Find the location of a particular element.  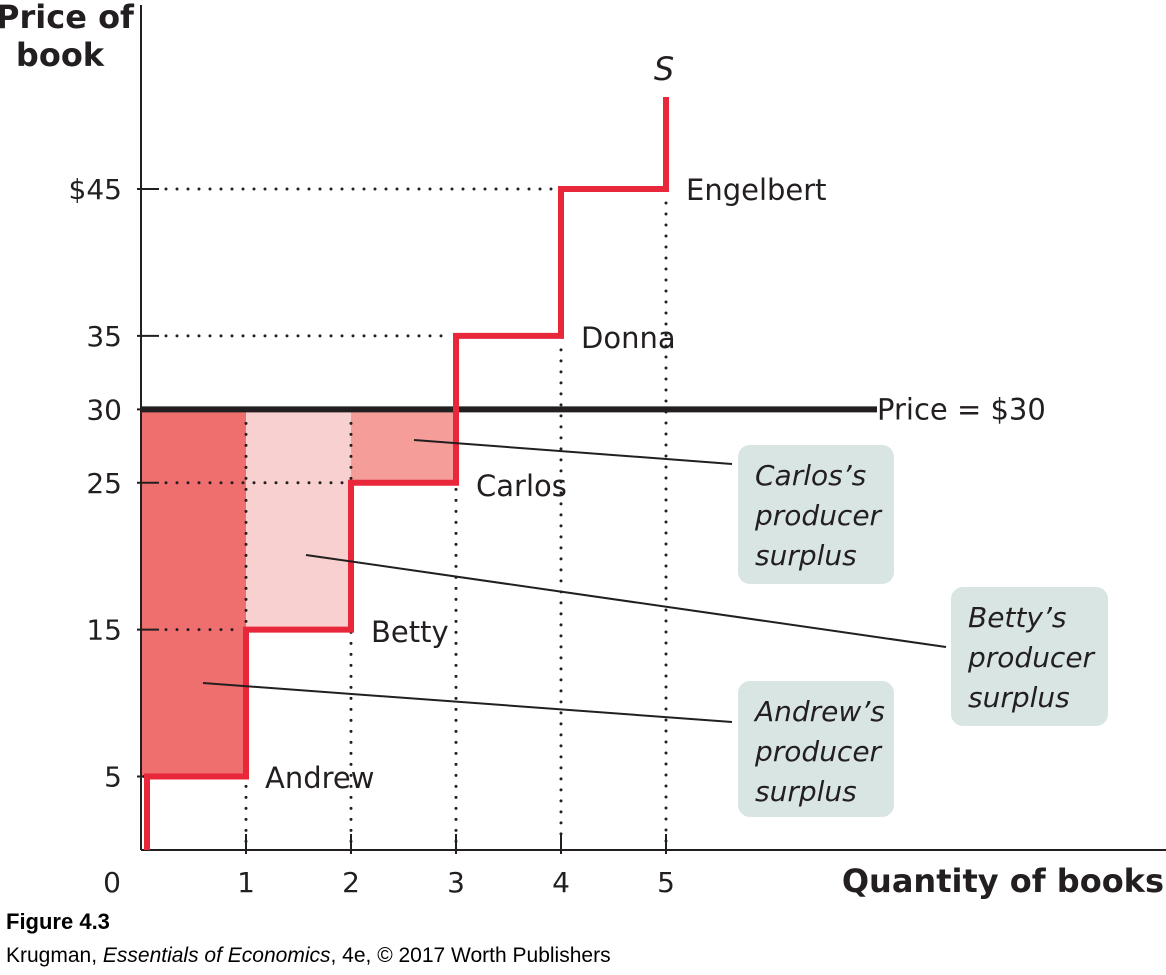

y-tick-label: 15 is located at coordinates (104, 630).